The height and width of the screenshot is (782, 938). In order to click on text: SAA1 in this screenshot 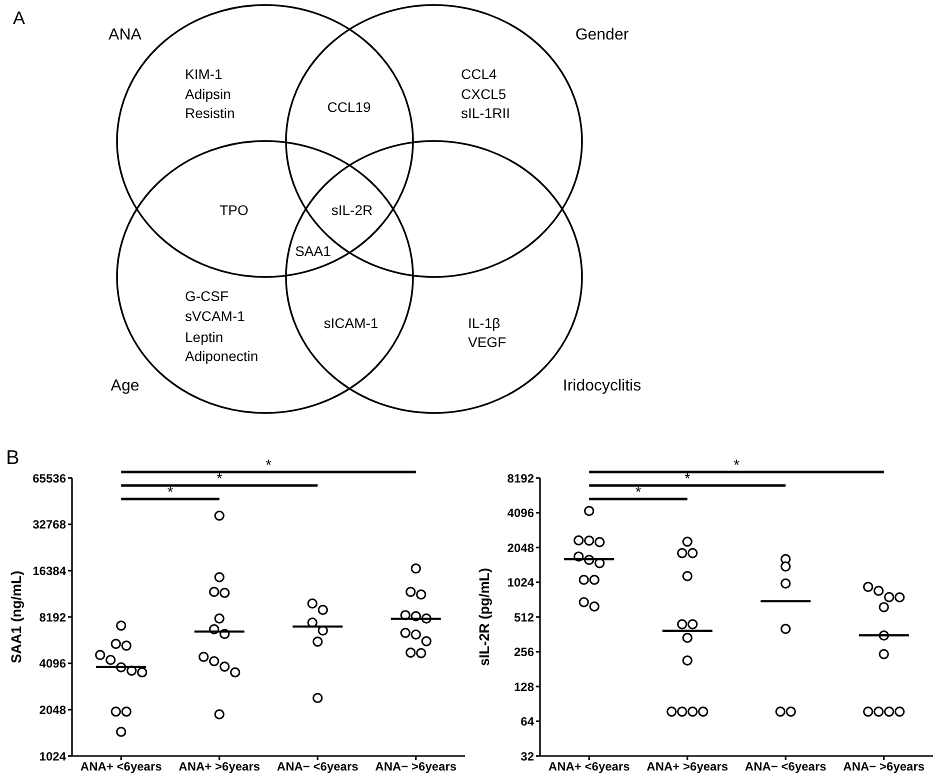, I will do `click(313, 251)`.